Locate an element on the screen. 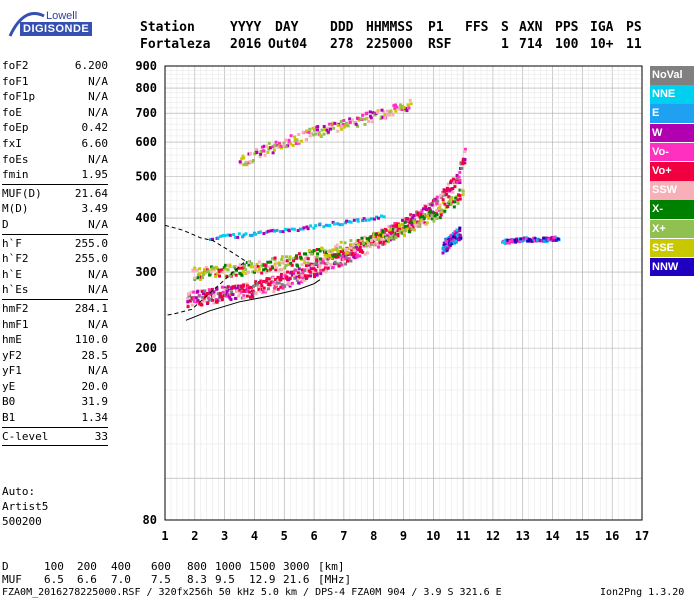  y-tick-label: 80 is located at coordinates (150, 520).